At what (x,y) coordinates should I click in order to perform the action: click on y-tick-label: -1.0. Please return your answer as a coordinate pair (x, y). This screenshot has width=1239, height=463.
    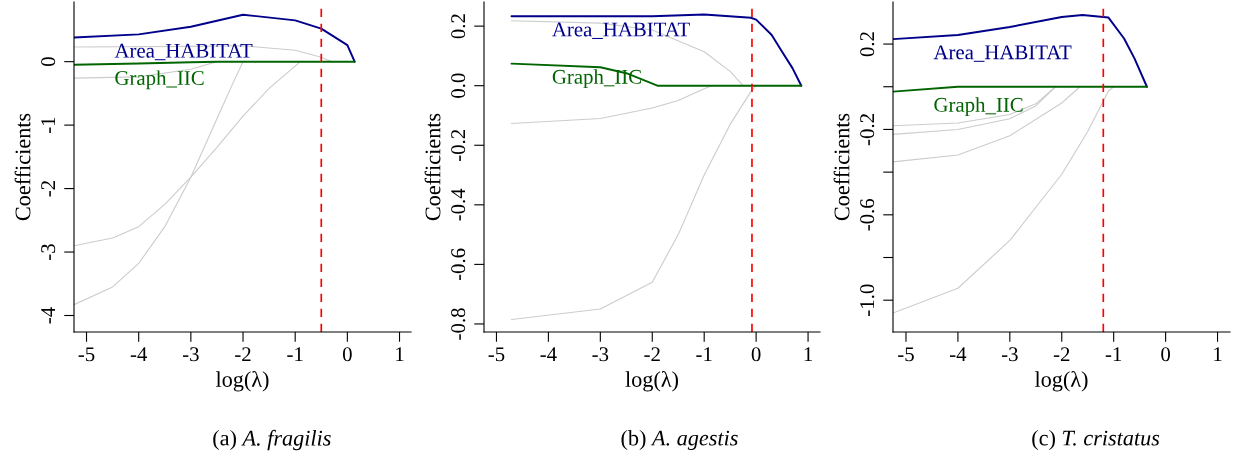
    Looking at the image, I should click on (867, 300).